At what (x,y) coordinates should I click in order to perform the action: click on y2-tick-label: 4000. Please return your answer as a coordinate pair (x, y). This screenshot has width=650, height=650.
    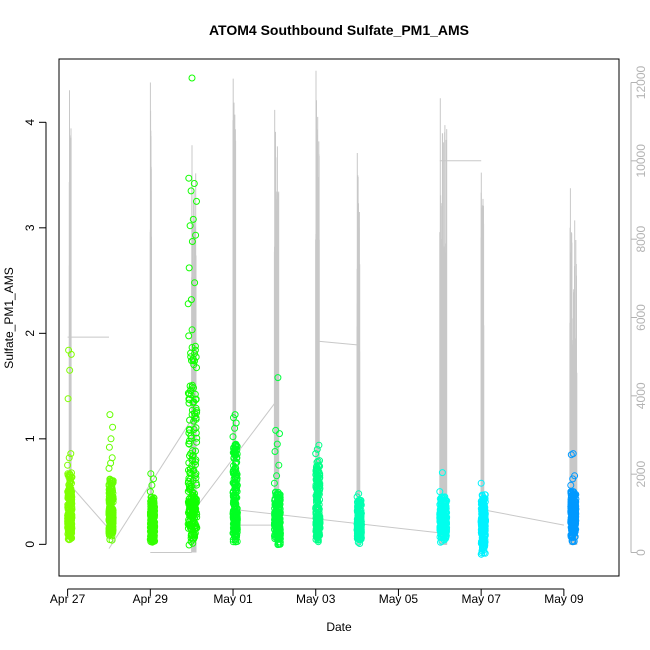
    Looking at the image, I should click on (641, 395).